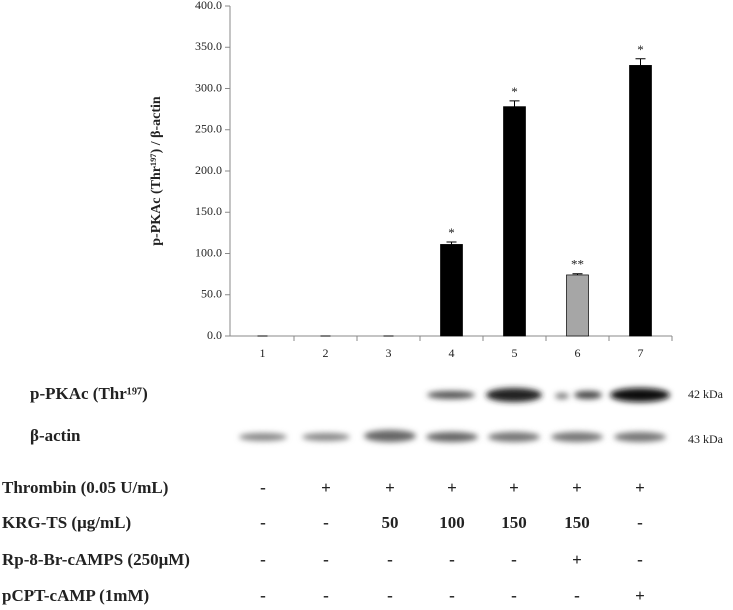 The image size is (733, 610). Describe the element at coordinates (452, 353) in the screenshot. I see `x-tick-label: 4` at that location.